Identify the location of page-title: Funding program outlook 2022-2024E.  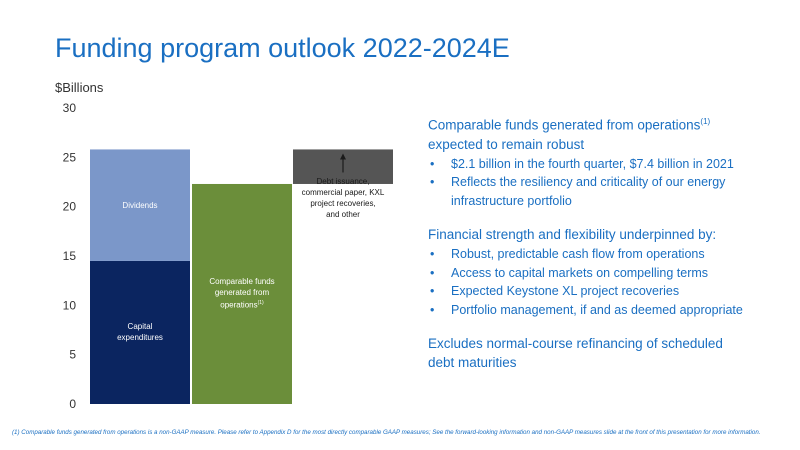
(282, 48).